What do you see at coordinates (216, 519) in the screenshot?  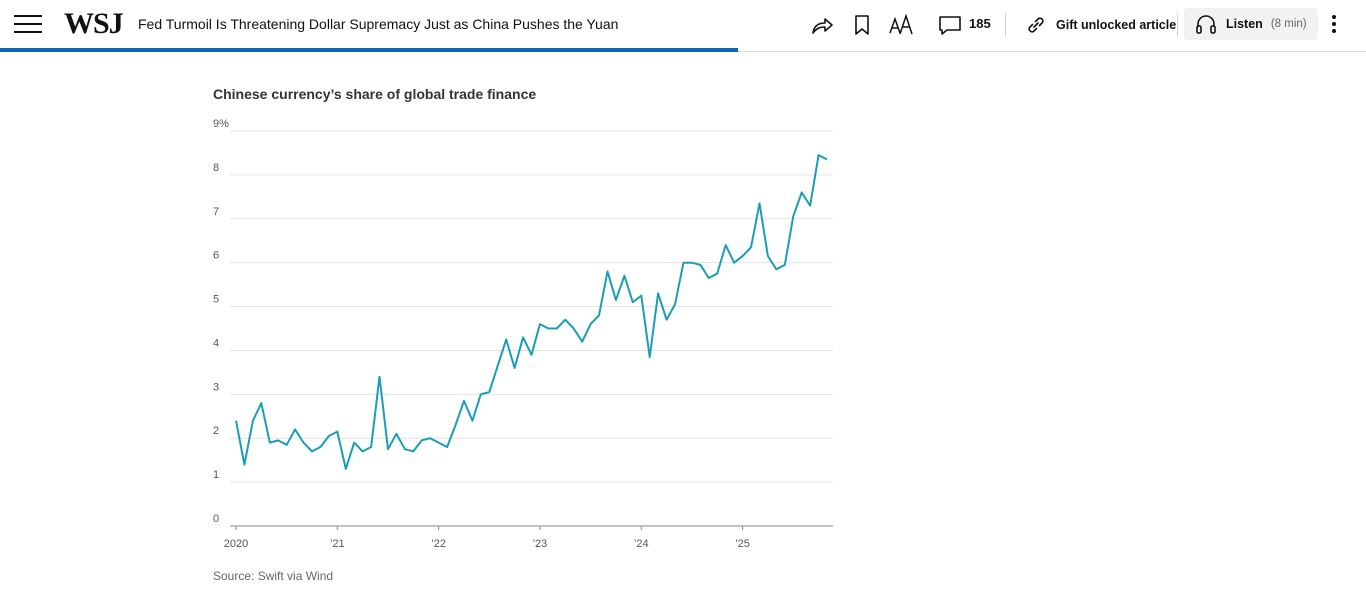 I see `y-tick-label: 0` at bounding box center [216, 519].